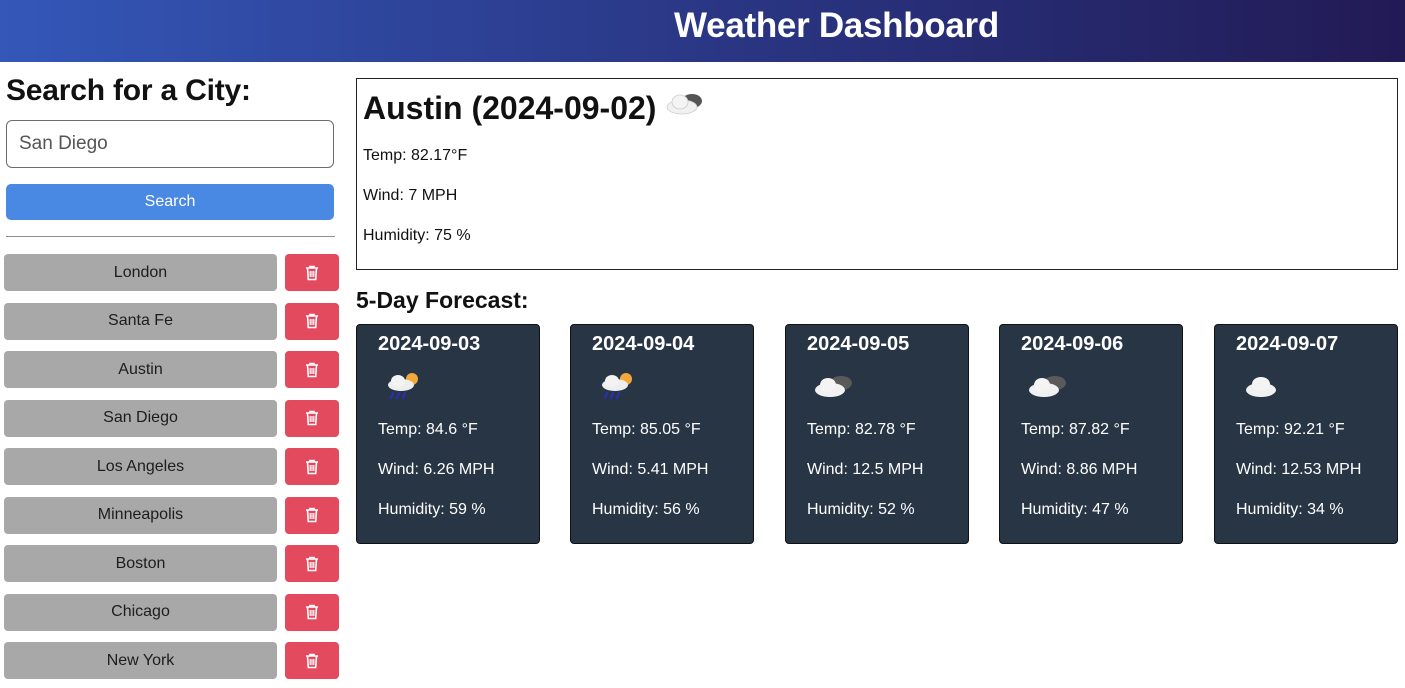  Describe the element at coordinates (140, 369) in the screenshot. I see `history-city-button: Austin` at that location.